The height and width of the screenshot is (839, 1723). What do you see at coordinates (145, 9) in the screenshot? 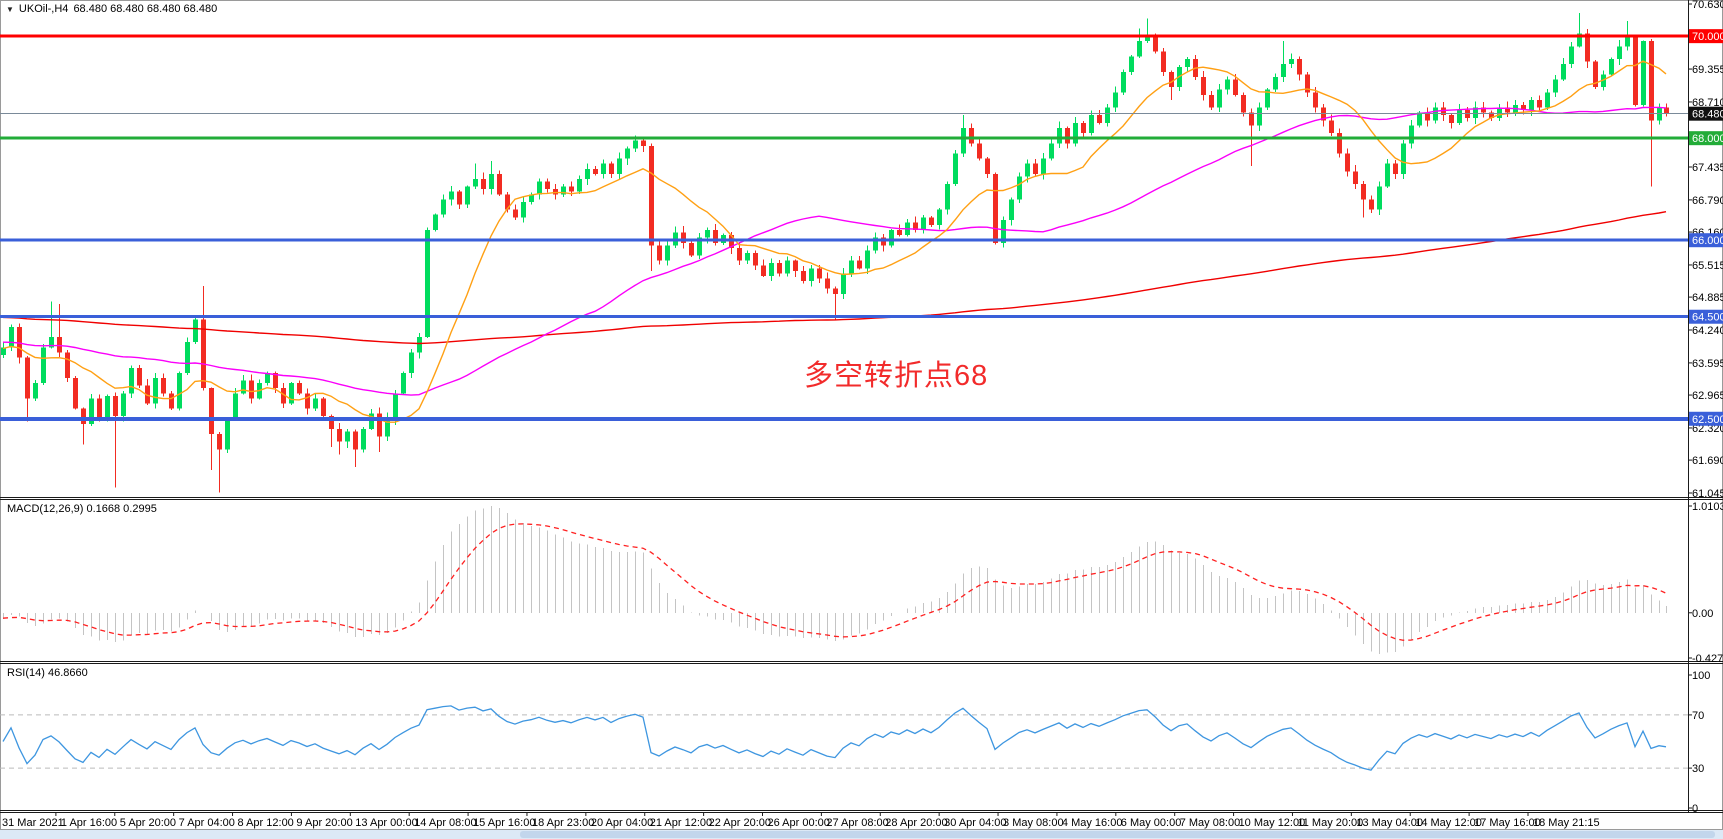
I see `ohlc-quotes: 68.480 68.480 68.480 68.480` at bounding box center [145, 9].